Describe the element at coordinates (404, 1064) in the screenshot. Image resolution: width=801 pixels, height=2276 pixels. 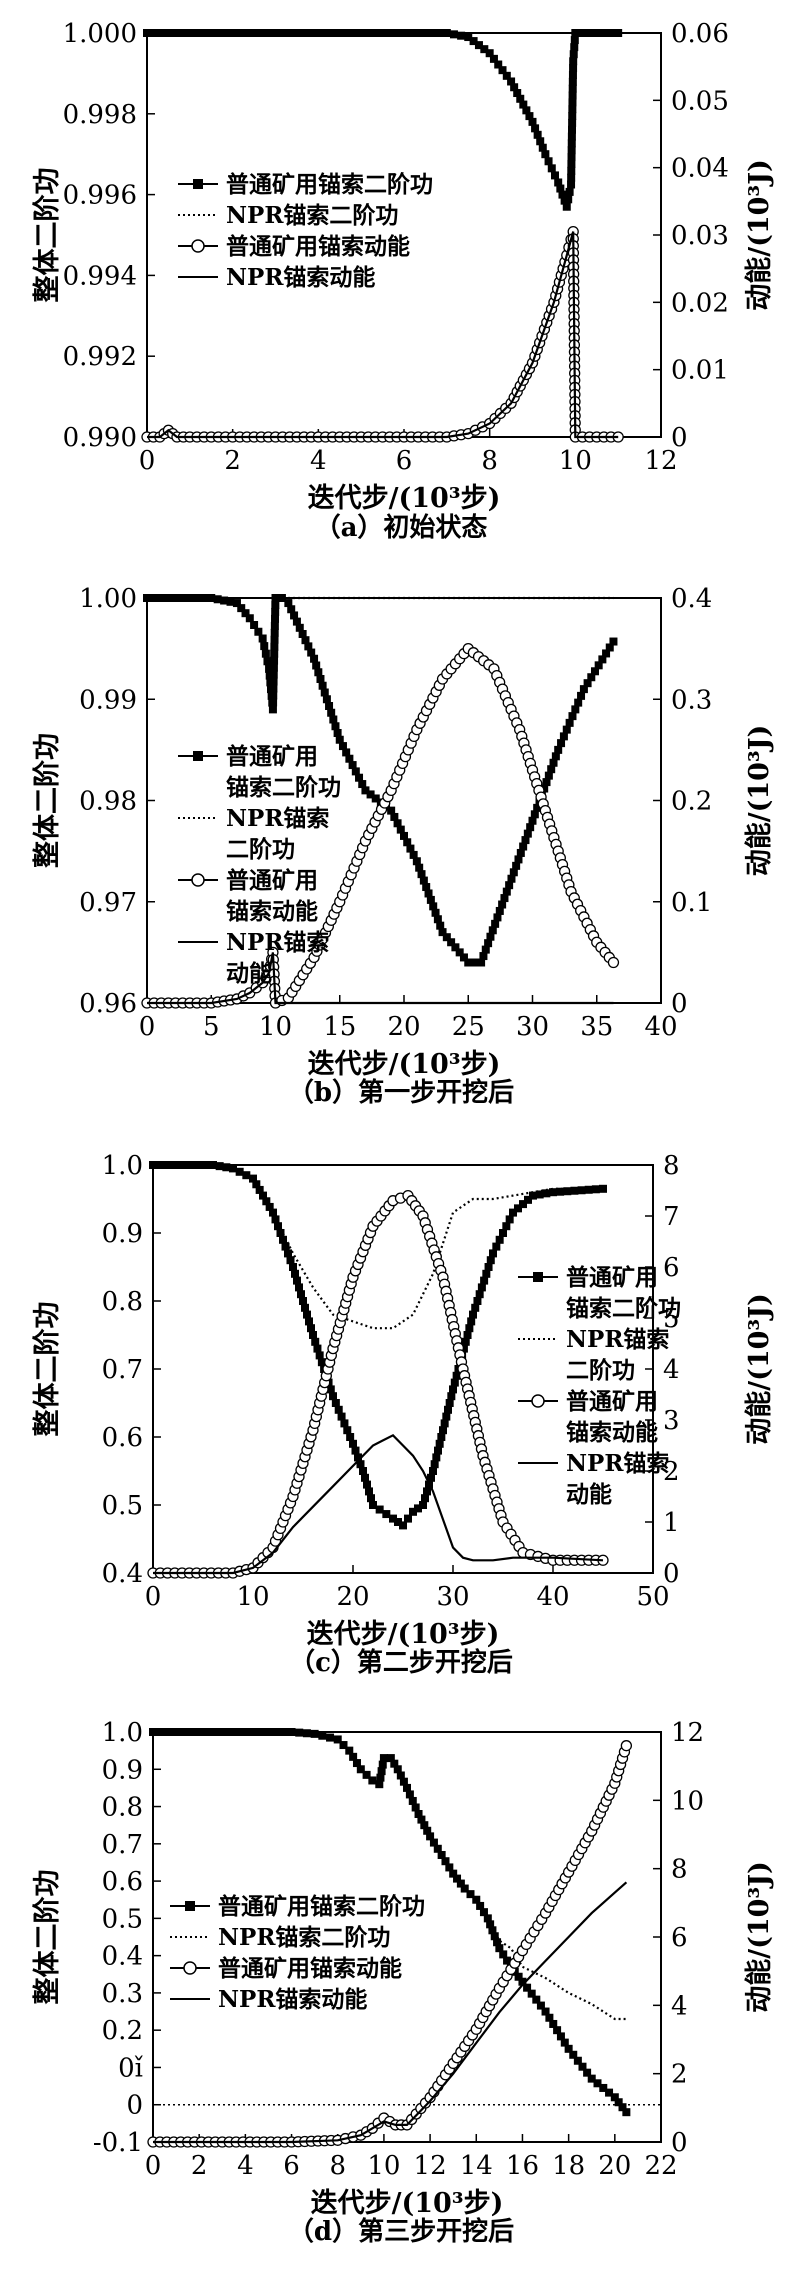
I see `x-axis-label: 迭代步/(10³步)` at that location.